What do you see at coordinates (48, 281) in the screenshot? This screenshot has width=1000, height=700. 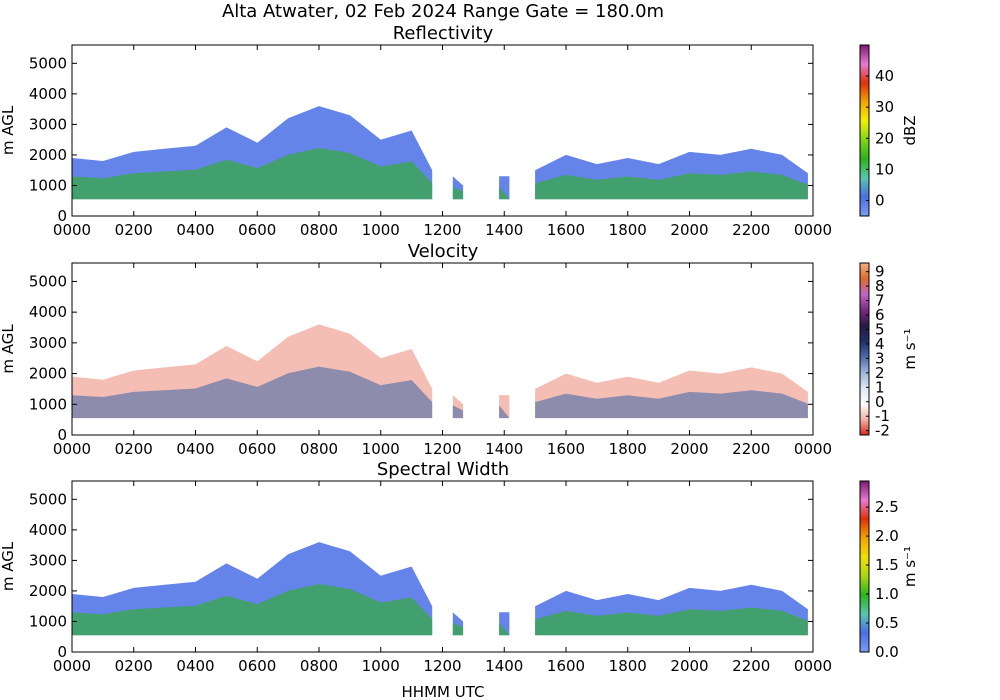 I see `y-tick-label-vel: 5000` at bounding box center [48, 281].